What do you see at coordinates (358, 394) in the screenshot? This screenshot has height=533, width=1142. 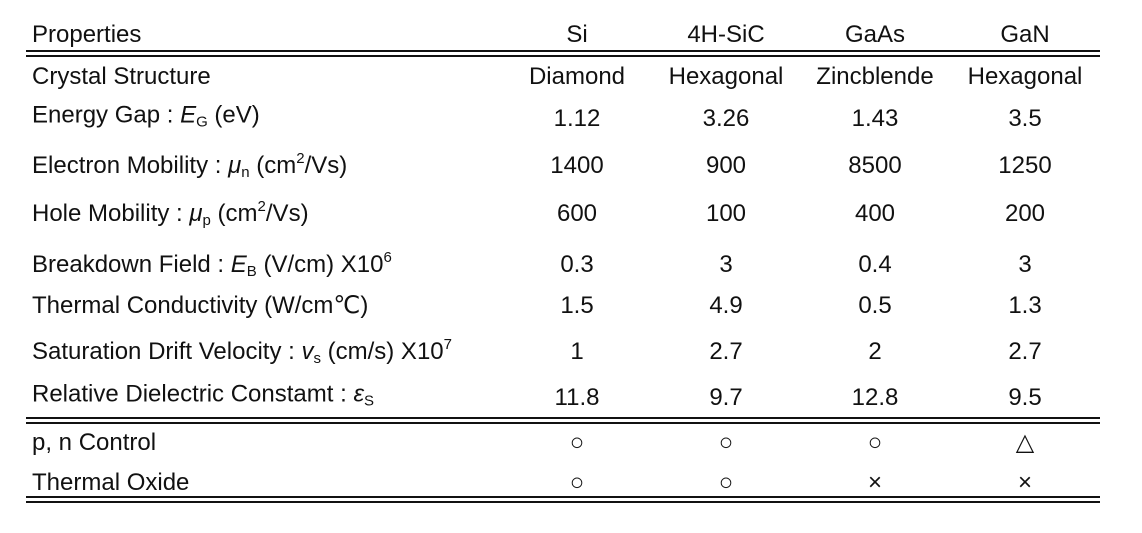 I see `label-part: ε` at bounding box center [358, 394].